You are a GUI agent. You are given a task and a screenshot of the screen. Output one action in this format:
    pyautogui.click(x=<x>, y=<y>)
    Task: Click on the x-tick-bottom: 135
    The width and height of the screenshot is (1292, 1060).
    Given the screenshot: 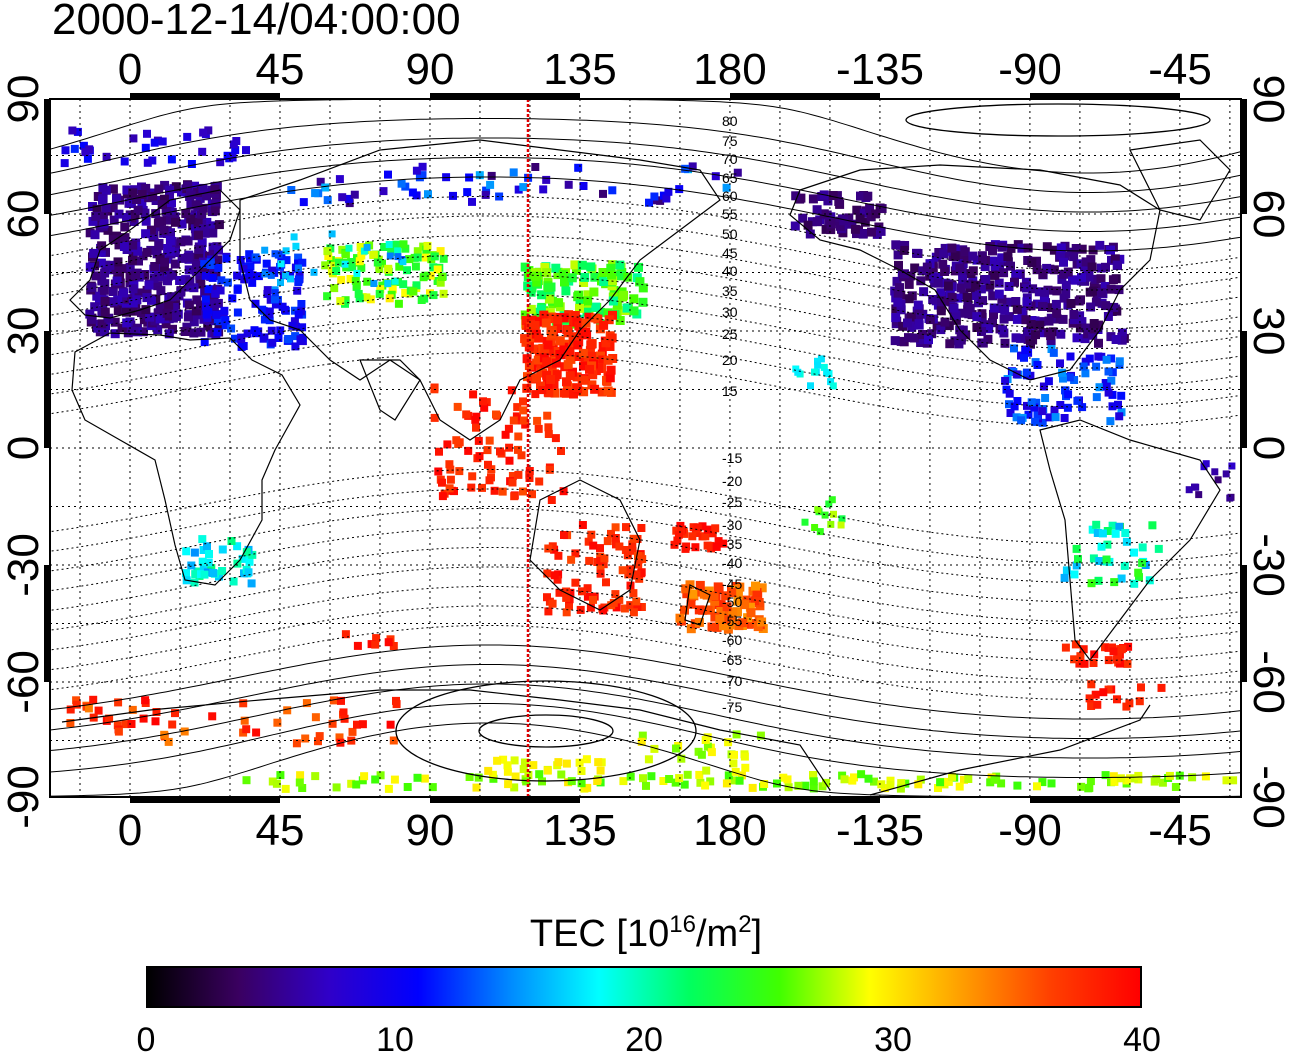 What is the action you would take?
    pyautogui.click(x=579, y=830)
    